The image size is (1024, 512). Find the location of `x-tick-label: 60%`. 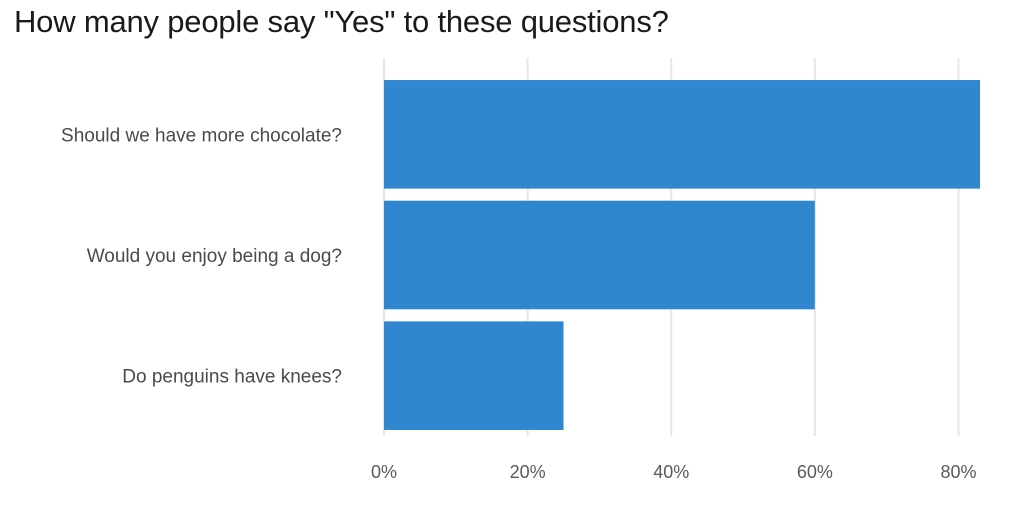

x-tick-label: 60% is located at coordinates (815, 472).